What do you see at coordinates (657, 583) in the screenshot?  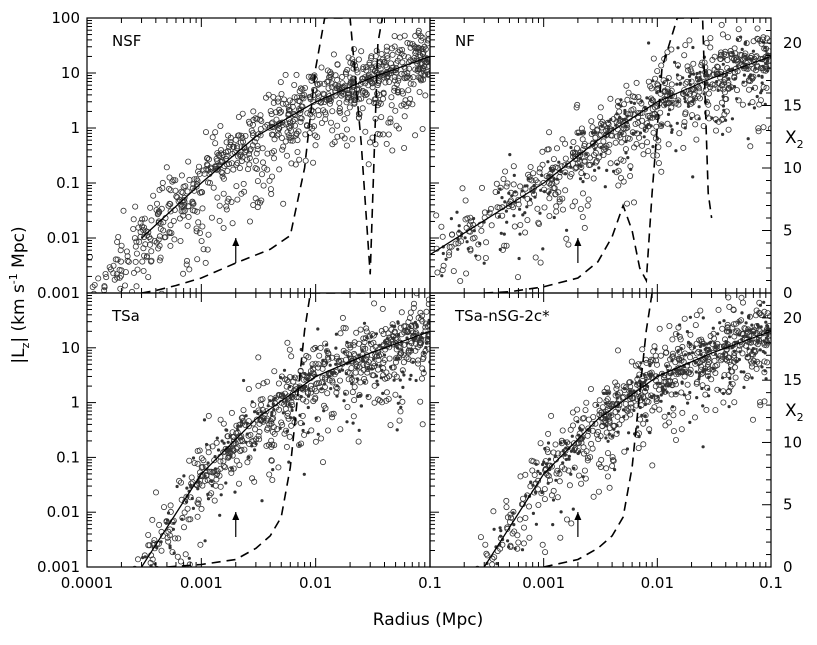 I see `x-tick-label: 0.01` at bounding box center [657, 583].